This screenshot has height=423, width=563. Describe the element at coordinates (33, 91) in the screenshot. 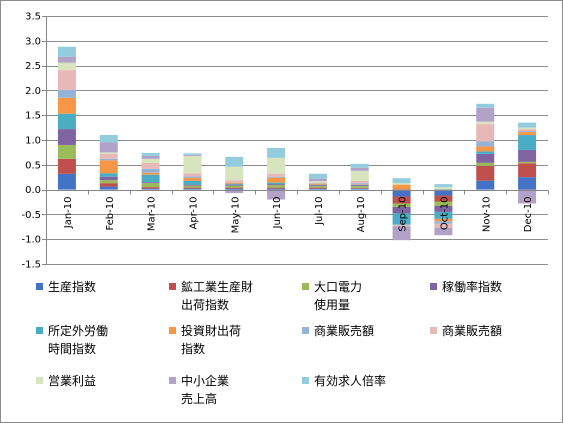

I see `y-tick-label: 2.0` at that location.